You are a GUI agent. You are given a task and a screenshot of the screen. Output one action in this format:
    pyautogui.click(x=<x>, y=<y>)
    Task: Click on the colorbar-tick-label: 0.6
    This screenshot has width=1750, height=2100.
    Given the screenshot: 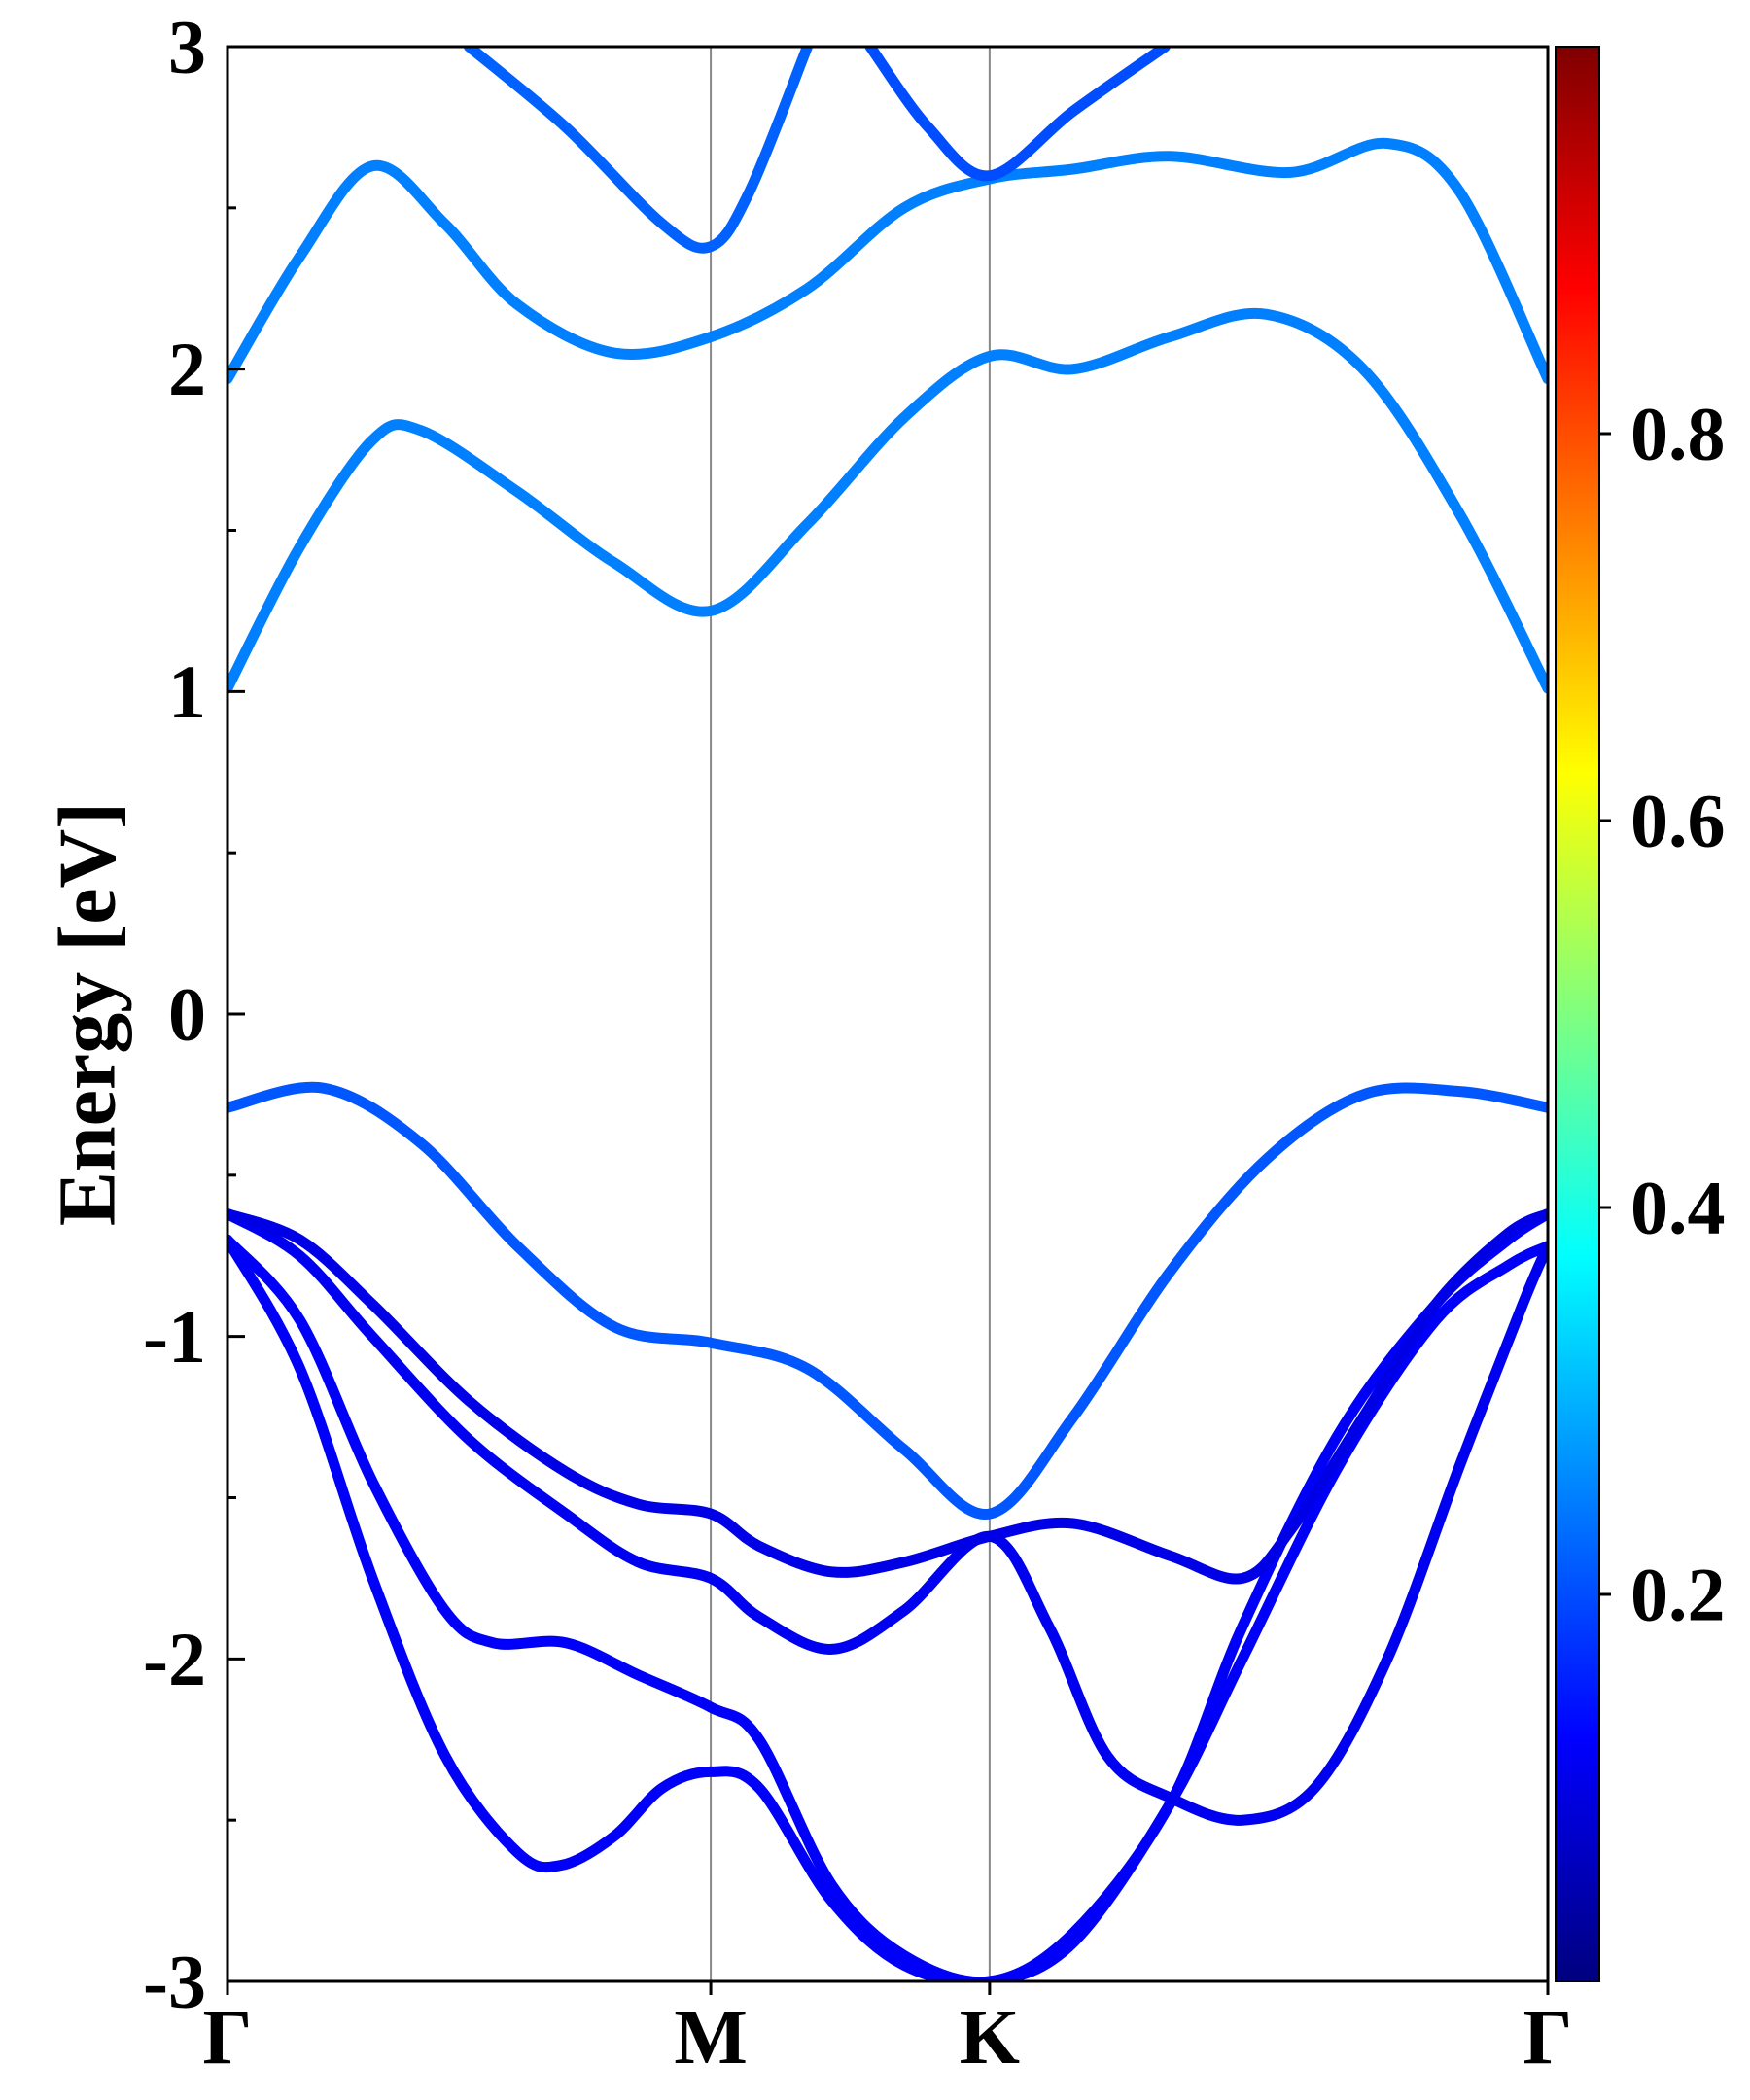 What is the action you would take?
    pyautogui.click(x=1678, y=821)
    